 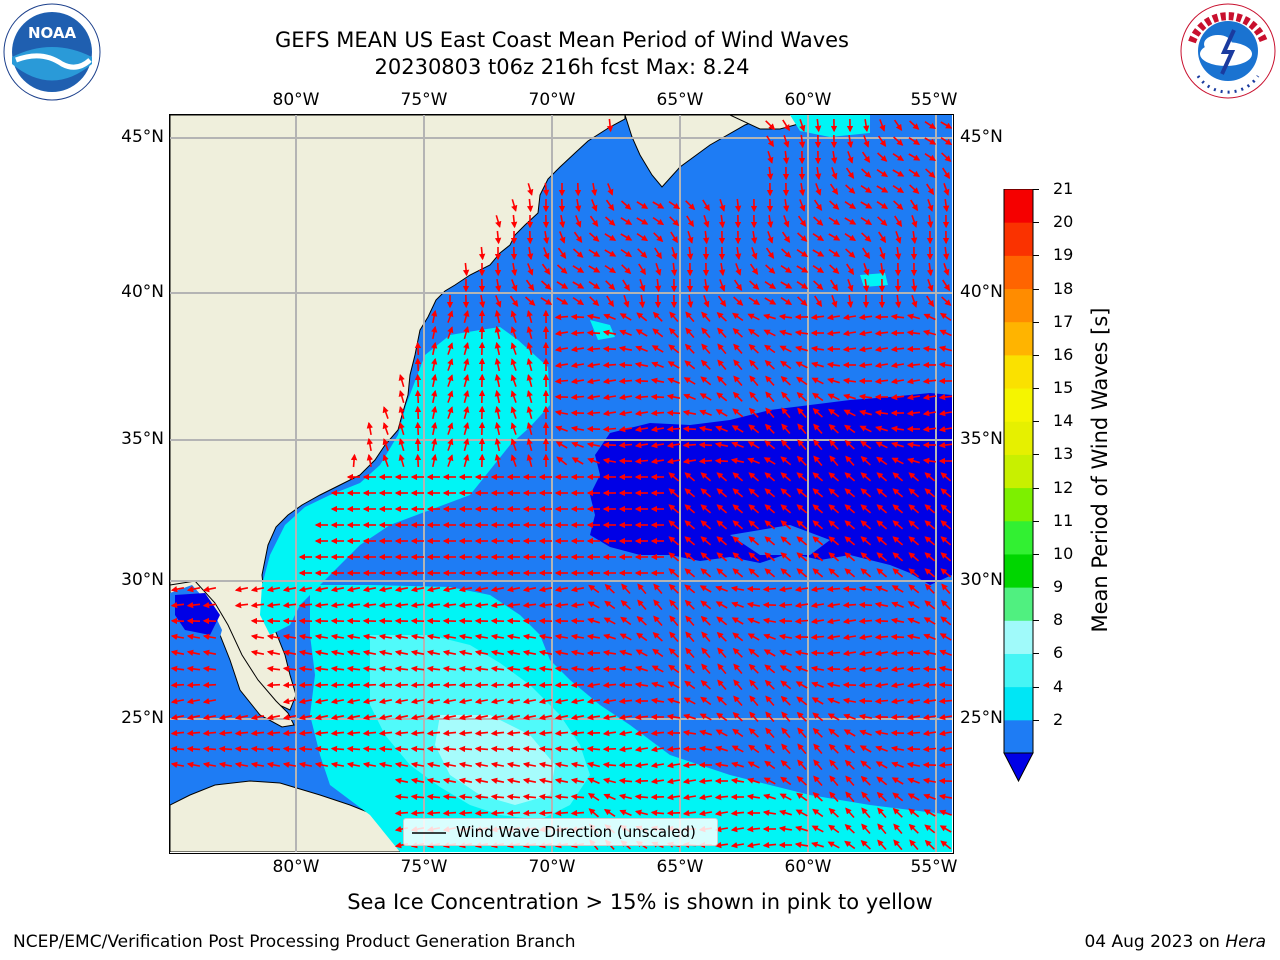 What do you see at coordinates (1036, 455) in the screenshot?
I see `colorbar-tick-mark` at bounding box center [1036, 455].